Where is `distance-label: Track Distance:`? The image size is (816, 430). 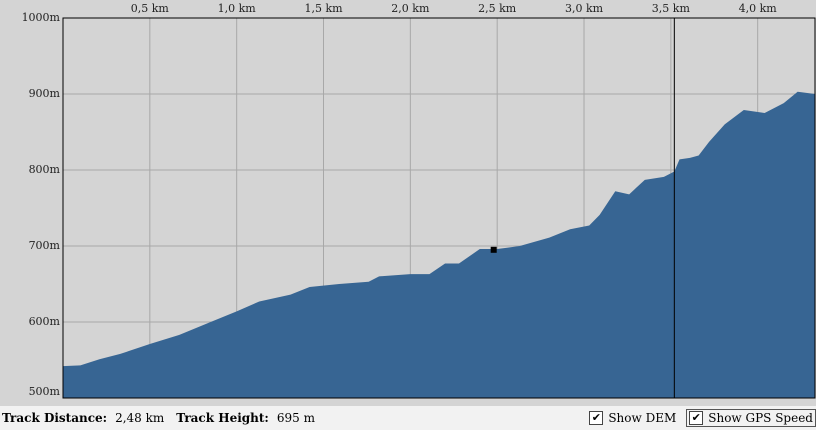
distance-label: Track Distance: is located at coordinates (55, 418).